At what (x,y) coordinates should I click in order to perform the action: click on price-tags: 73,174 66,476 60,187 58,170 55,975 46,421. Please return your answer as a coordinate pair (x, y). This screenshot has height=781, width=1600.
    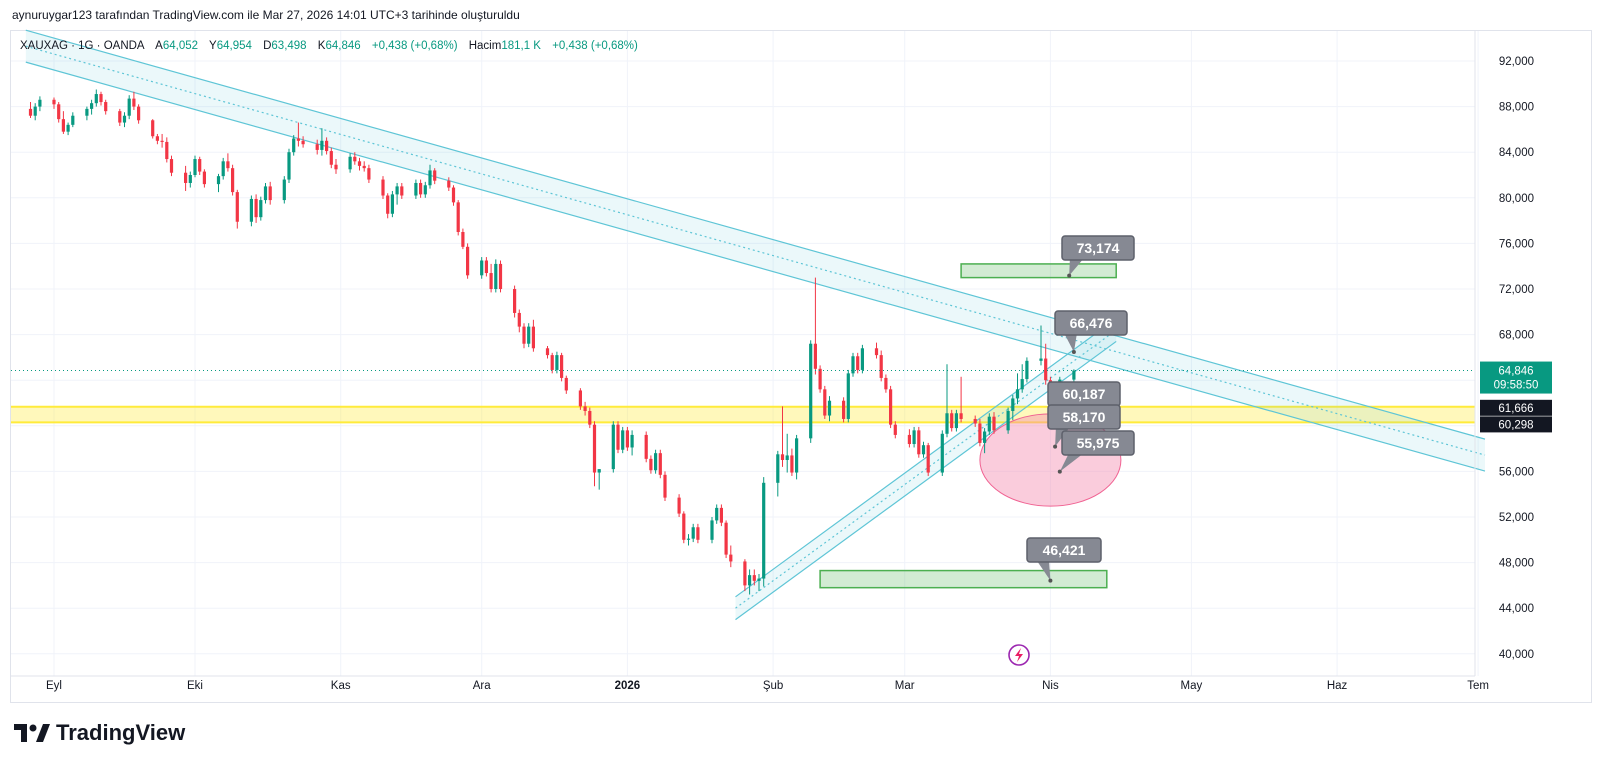
    Looking at the image, I should click on (1080, 409).